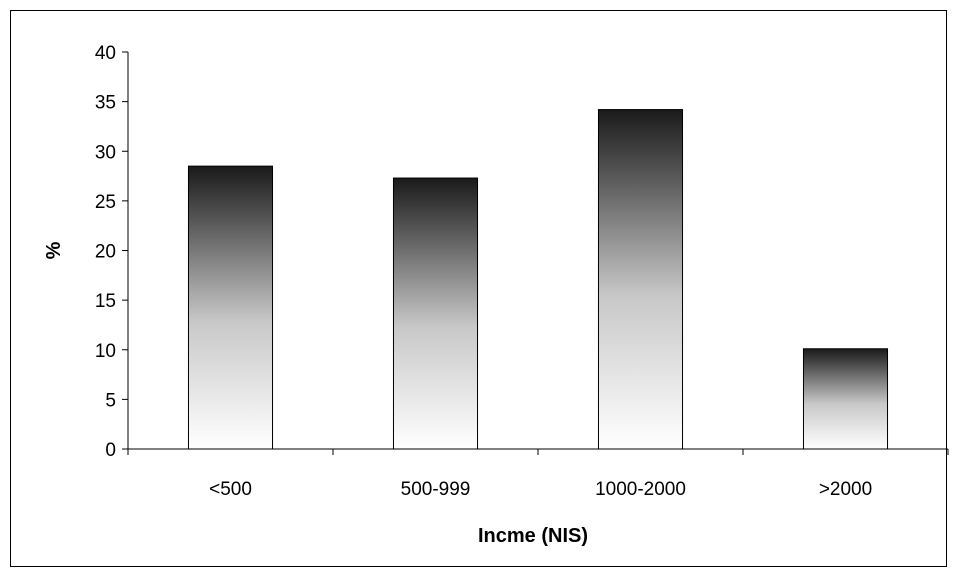  Describe the element at coordinates (54, 250) in the screenshot. I see `y-axis-title: %` at that location.